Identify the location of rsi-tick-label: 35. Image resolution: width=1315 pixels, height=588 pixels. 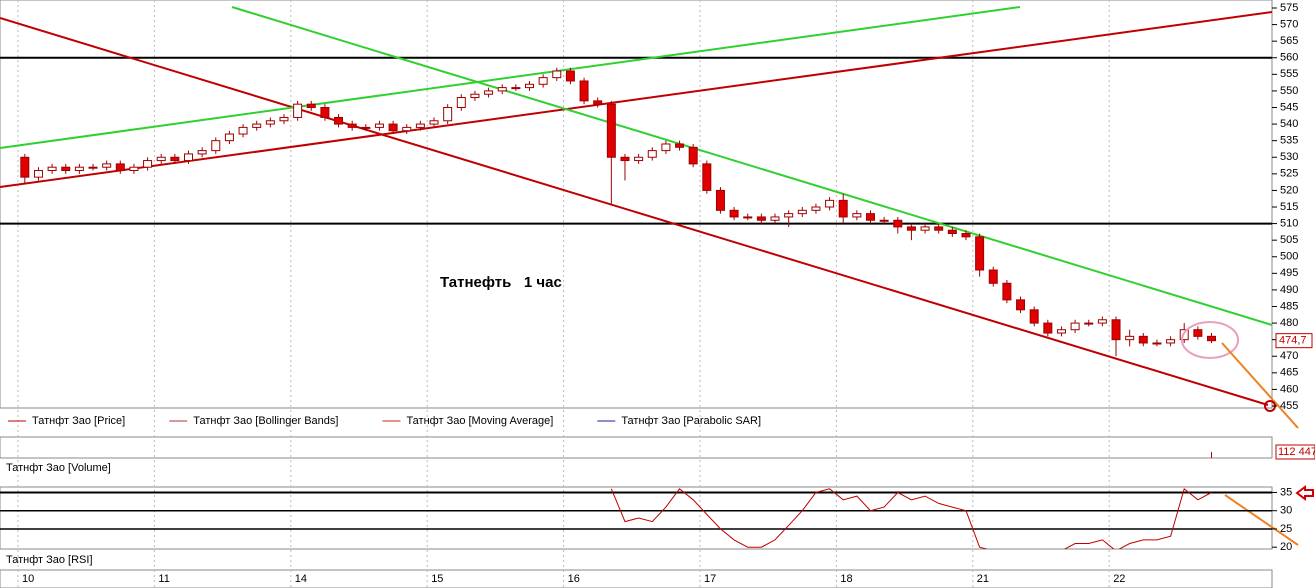
(1286, 492).